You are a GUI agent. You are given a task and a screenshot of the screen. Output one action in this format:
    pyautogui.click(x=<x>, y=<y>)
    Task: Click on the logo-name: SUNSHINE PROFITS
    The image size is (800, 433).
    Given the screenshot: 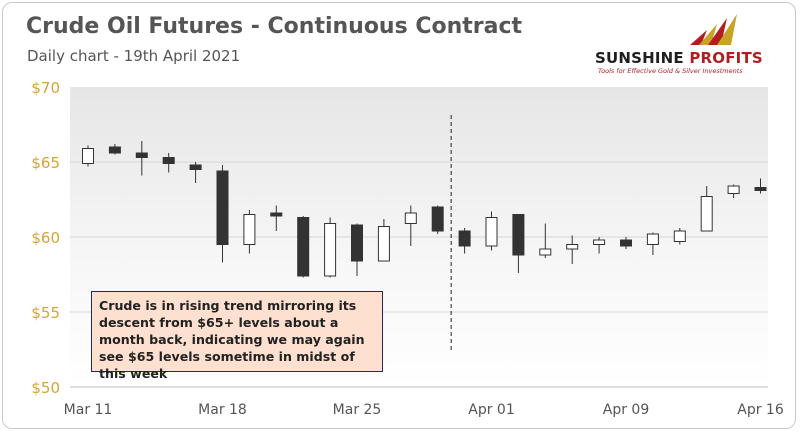 What is the action you would take?
    pyautogui.click(x=679, y=58)
    